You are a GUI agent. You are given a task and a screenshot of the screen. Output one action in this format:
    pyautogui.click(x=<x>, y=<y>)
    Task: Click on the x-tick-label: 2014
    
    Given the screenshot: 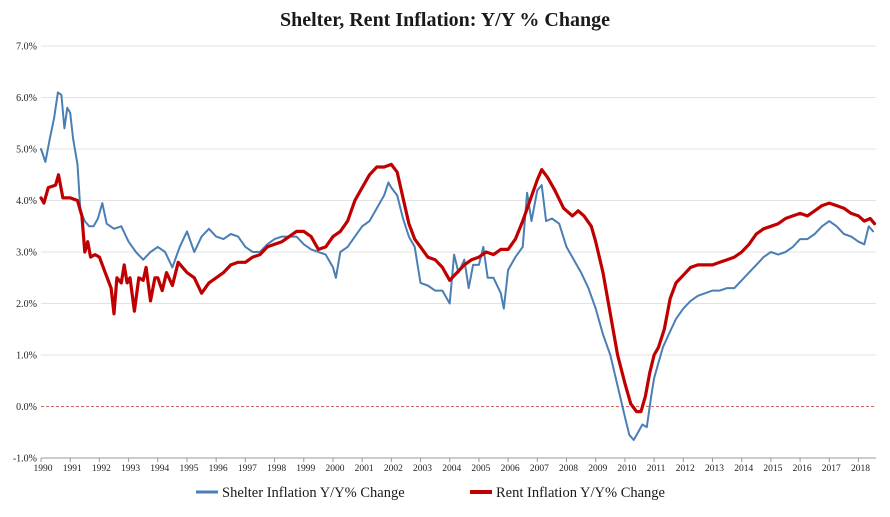 What is the action you would take?
    pyautogui.click(x=743, y=469)
    